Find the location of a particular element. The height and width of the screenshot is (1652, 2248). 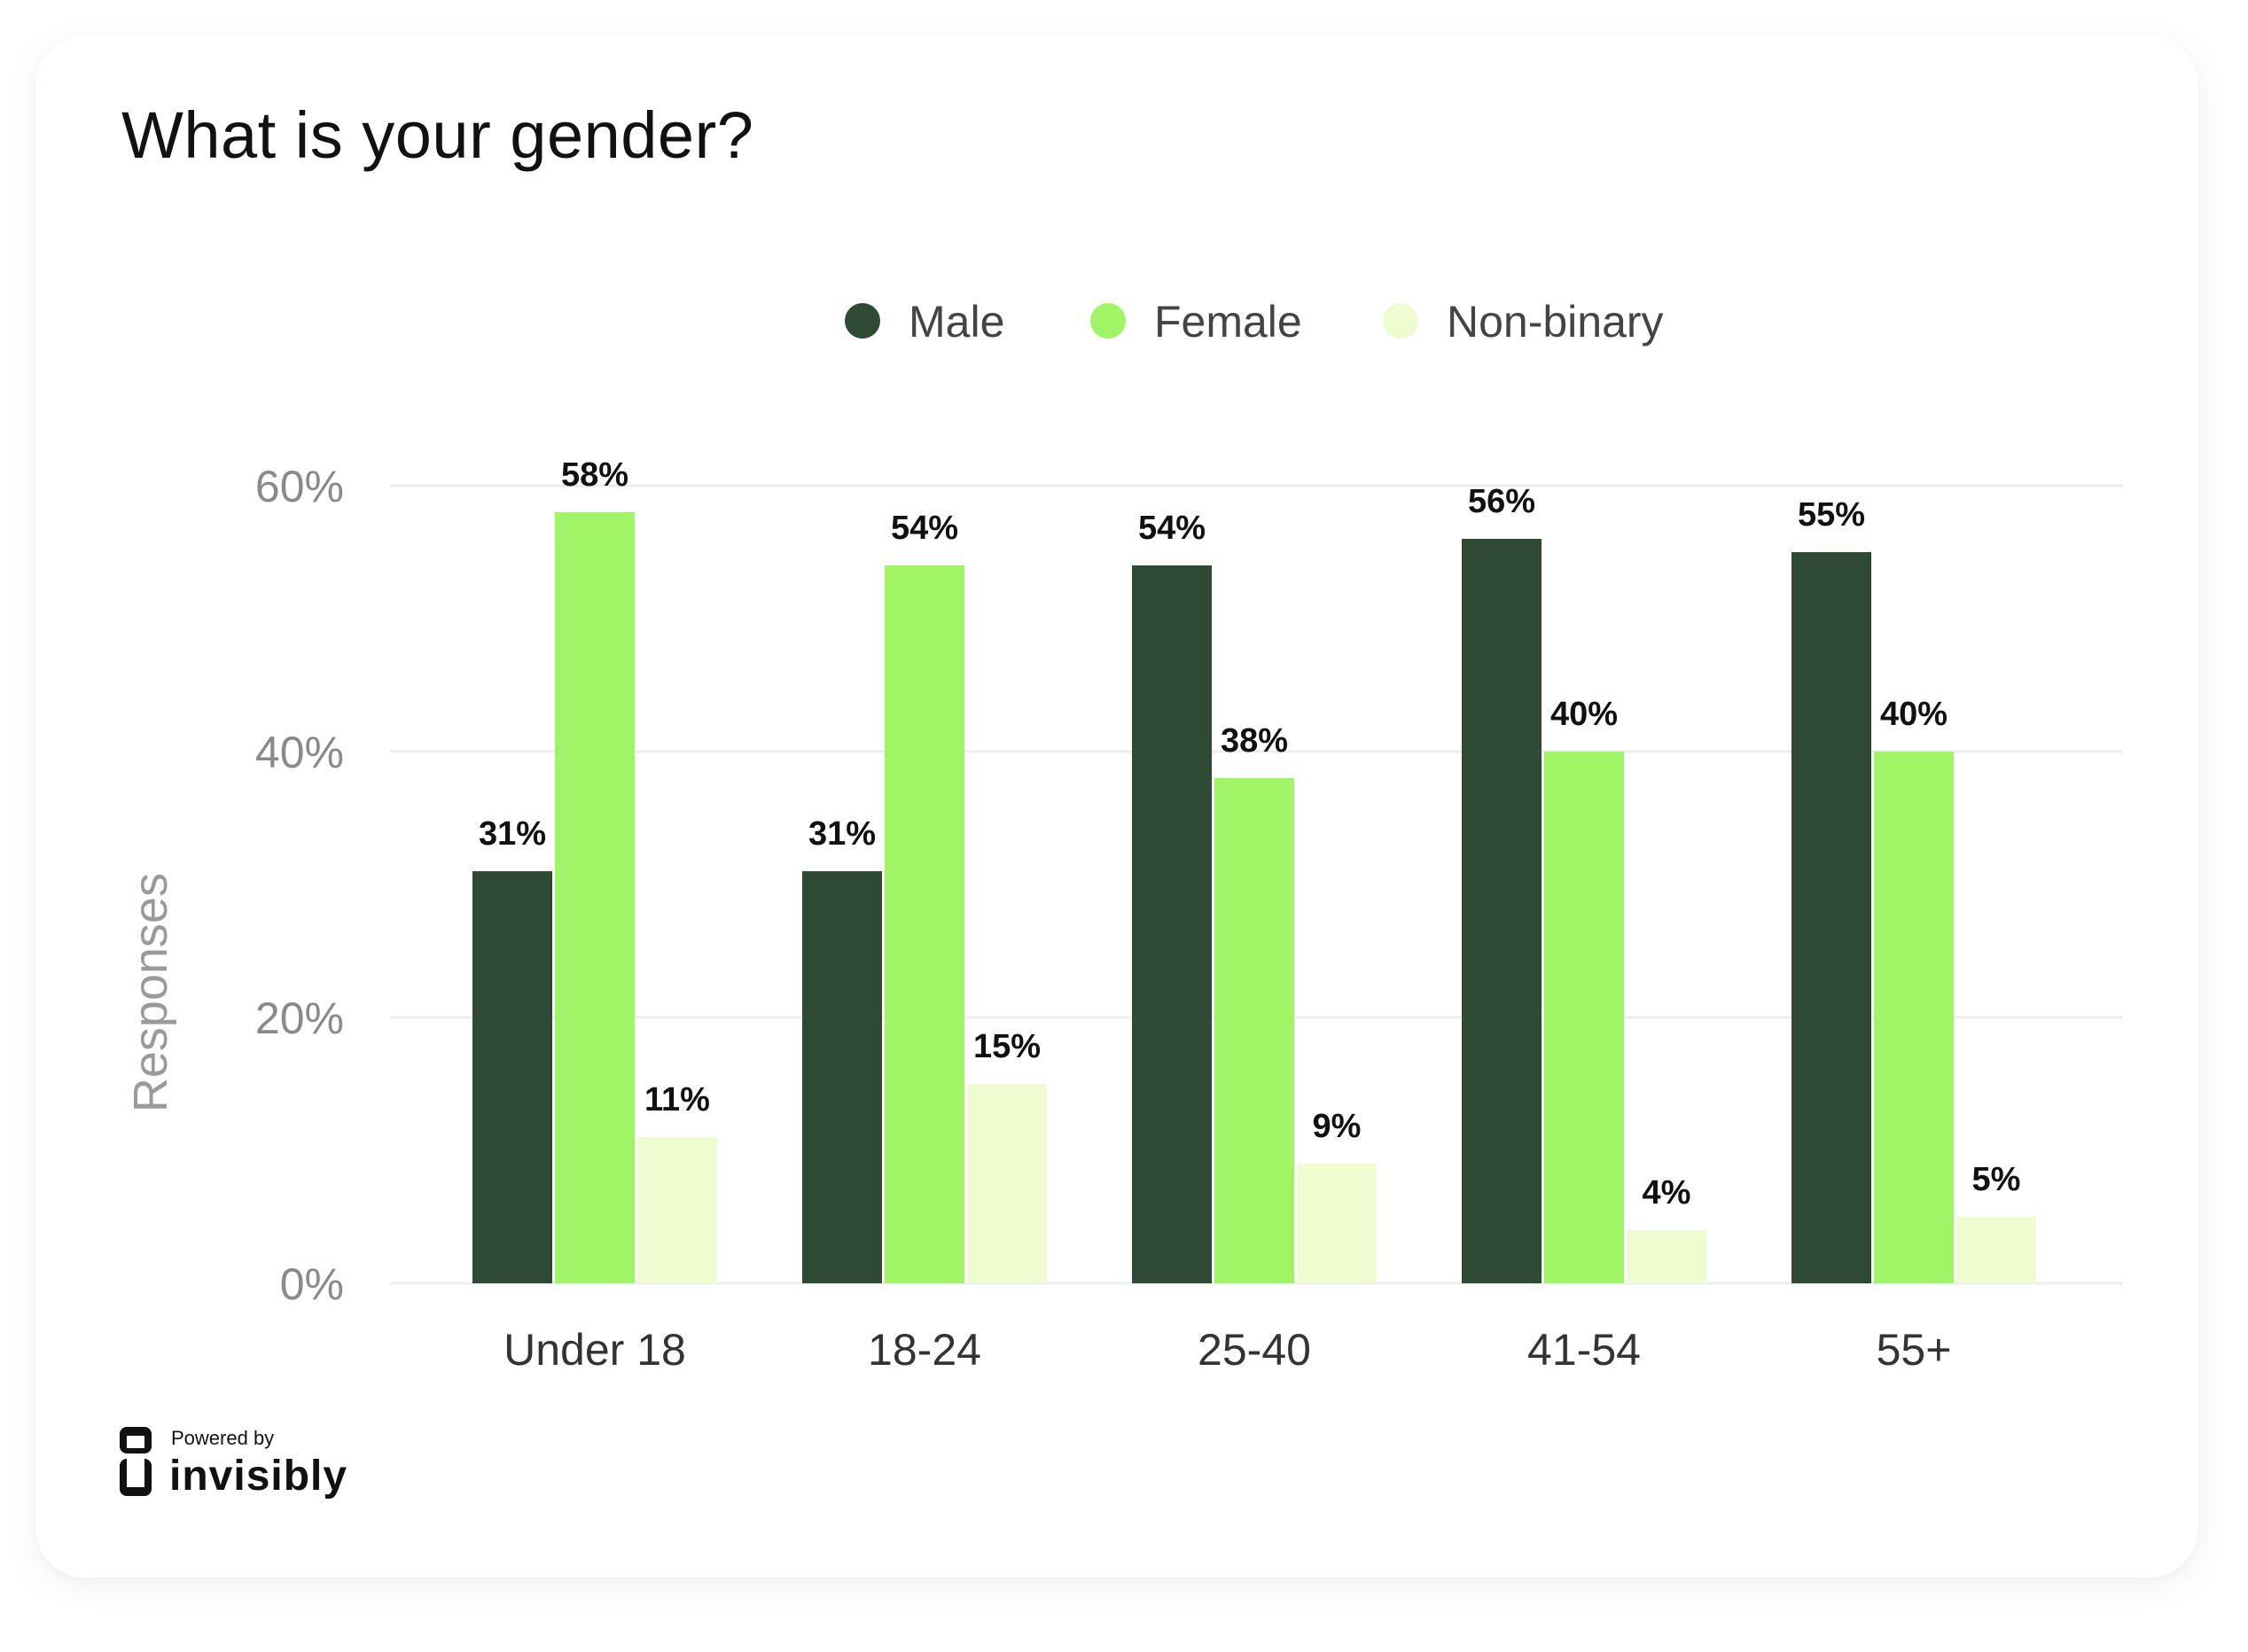

data-label: 38% is located at coordinates (1254, 741).